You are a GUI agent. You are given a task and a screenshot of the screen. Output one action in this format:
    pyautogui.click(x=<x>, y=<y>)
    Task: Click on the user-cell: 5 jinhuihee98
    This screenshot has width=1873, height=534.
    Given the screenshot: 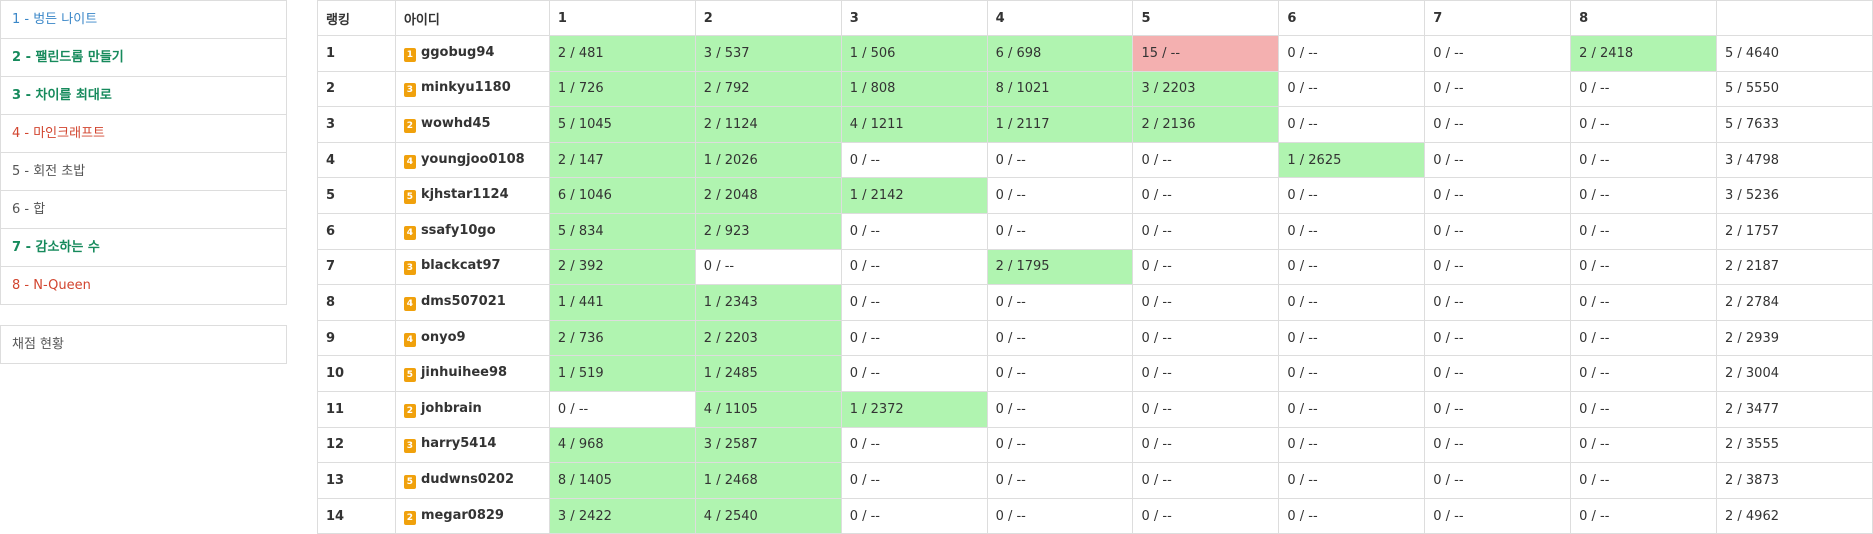 What is the action you would take?
    pyautogui.click(x=472, y=373)
    